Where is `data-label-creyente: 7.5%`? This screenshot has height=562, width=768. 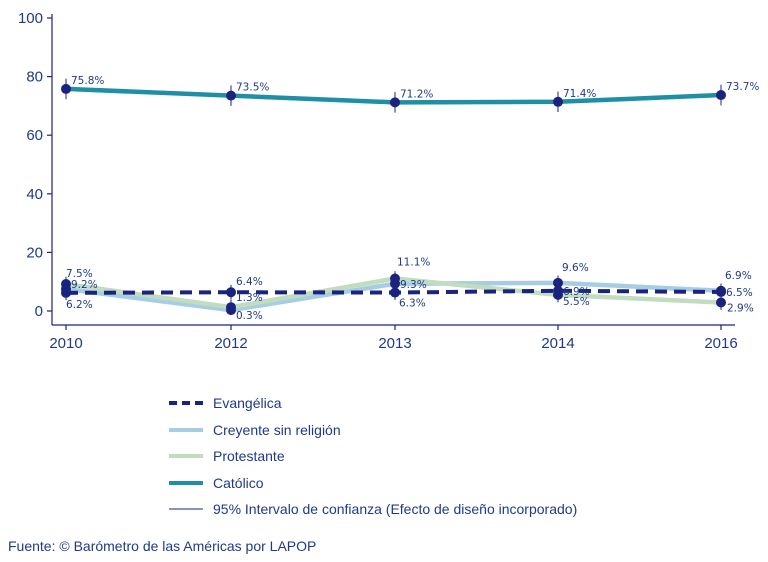 data-label-creyente: 7.5% is located at coordinates (79, 274).